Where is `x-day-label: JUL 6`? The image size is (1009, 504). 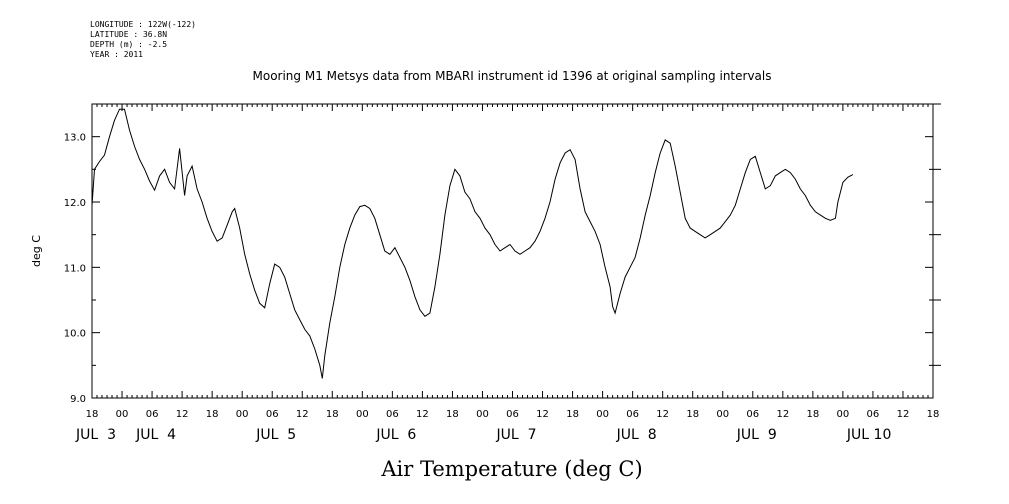
x-day-label: JUL 6 is located at coordinates (395, 435).